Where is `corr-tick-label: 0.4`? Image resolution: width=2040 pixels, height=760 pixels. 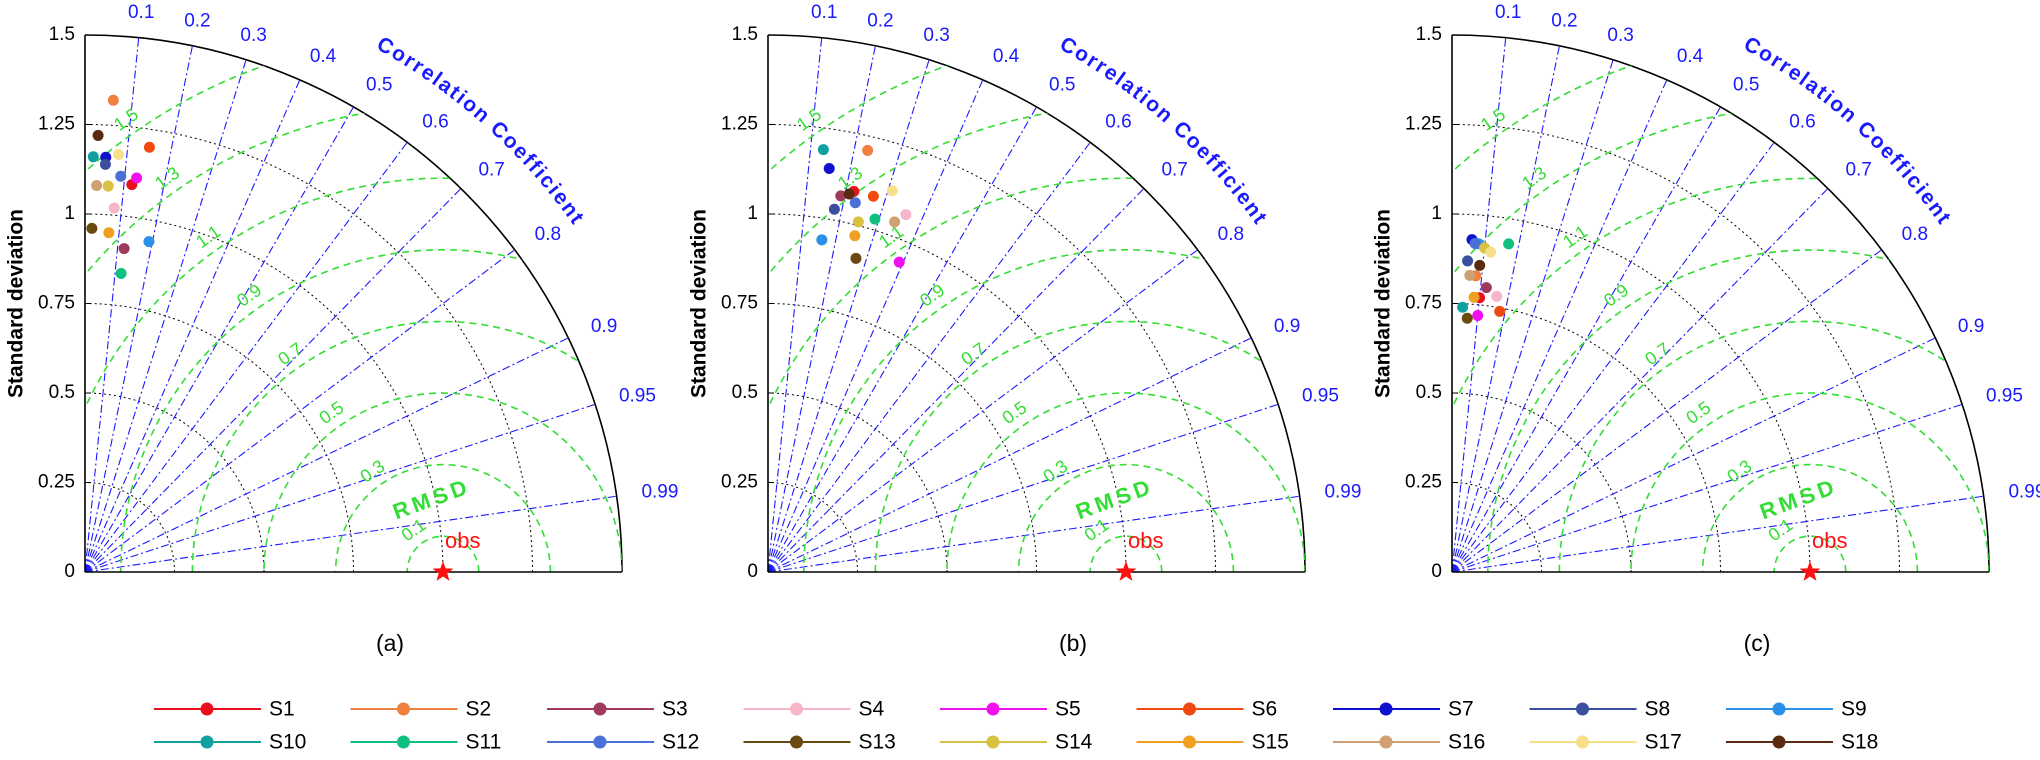 corr-tick-label: 0.4 is located at coordinates (323, 56).